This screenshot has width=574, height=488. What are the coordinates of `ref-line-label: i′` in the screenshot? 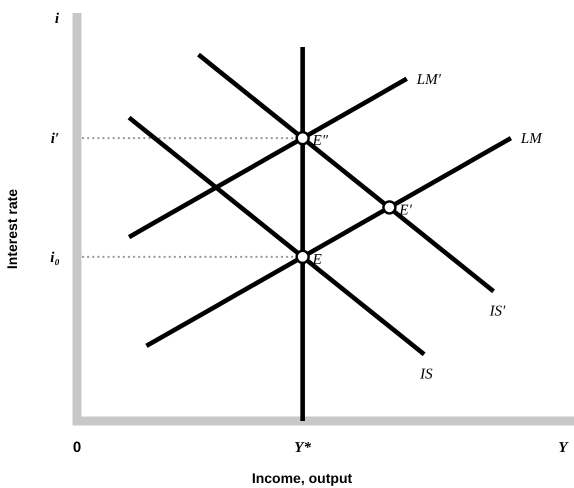 It's located at (55, 139).